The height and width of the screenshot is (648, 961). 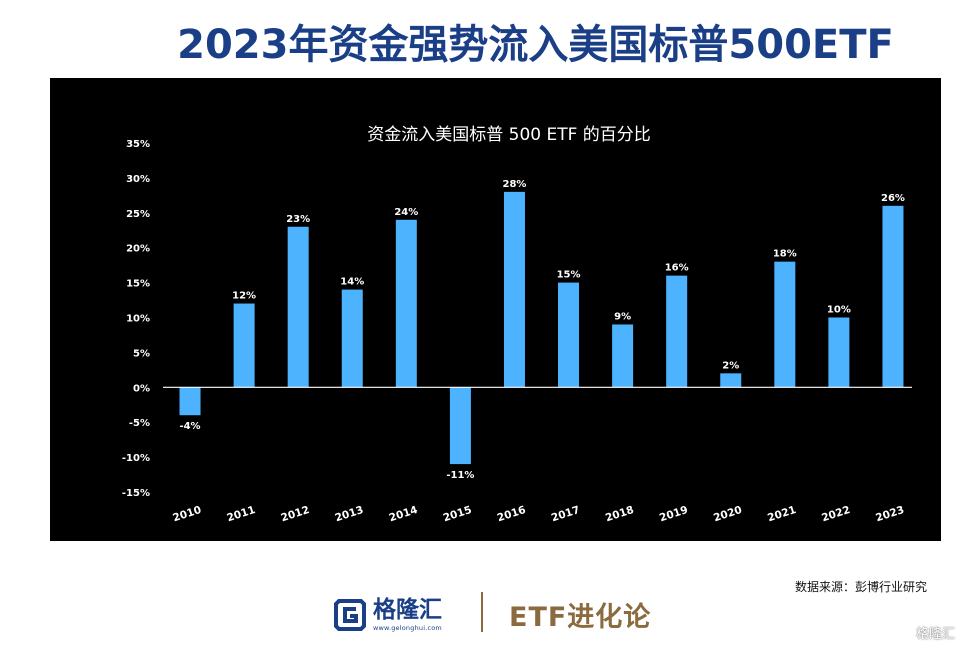 What do you see at coordinates (514, 289) in the screenshot?
I see `bar-2016` at bounding box center [514, 289].